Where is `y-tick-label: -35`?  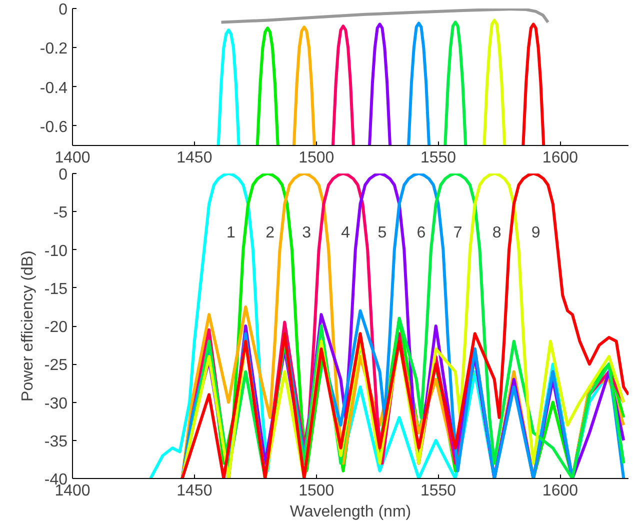
y-tick-label: -35 is located at coordinates (56, 441).